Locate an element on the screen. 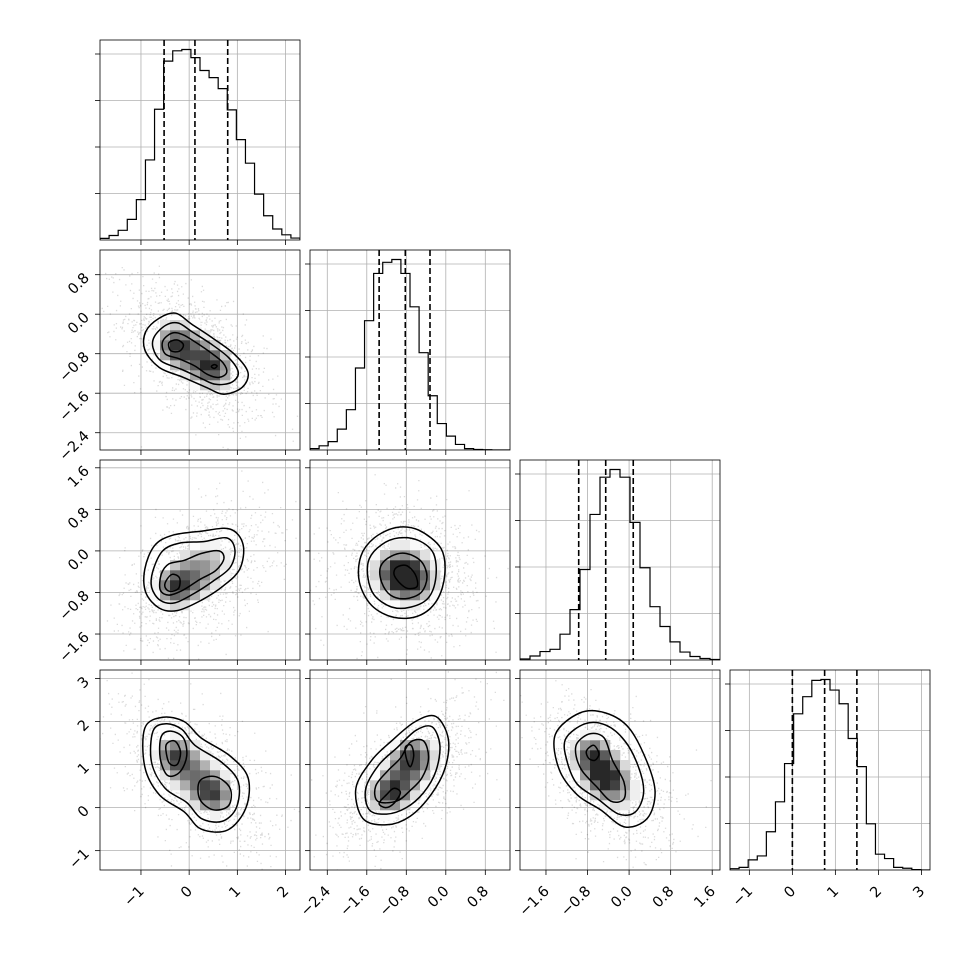 The height and width of the screenshot is (970, 970). y-tick-label: 2 is located at coordinates (84, 726).